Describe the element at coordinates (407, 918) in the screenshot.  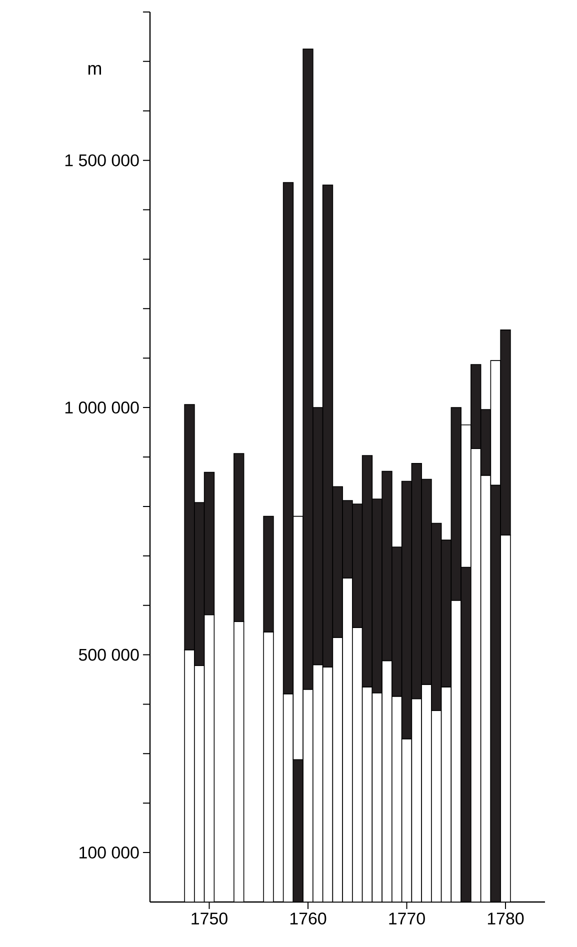
I see `x-tick-label: 1770` at that location.